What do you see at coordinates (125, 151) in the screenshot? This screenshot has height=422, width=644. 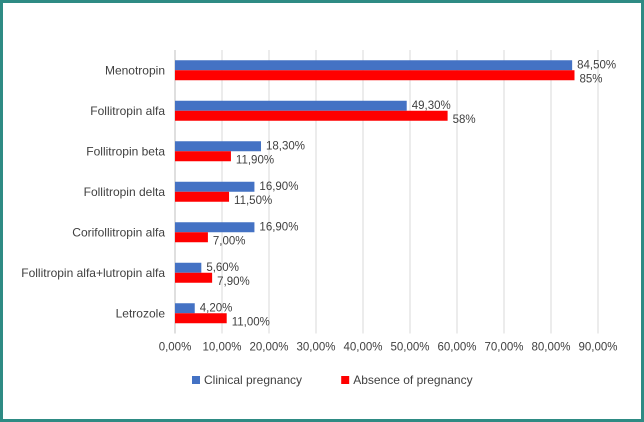 I see `category-label: Follitropin beta` at bounding box center [125, 151].